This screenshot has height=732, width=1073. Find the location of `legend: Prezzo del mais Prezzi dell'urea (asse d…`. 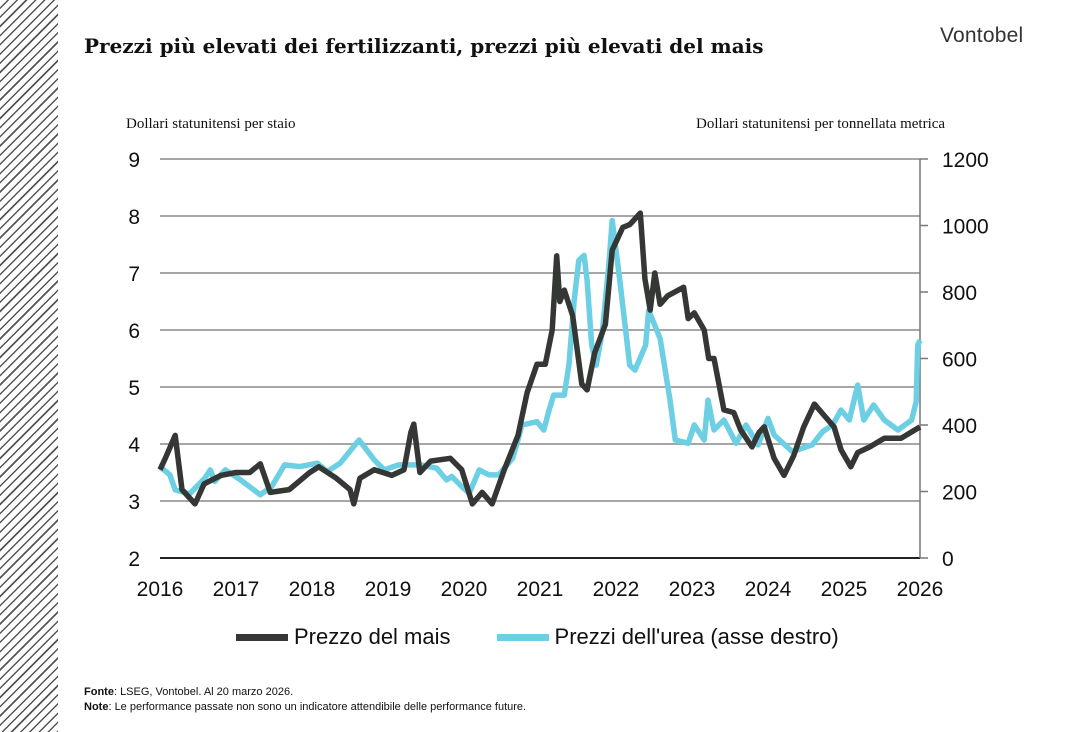

legend: Prezzo del mais Prezzi dell'urea (asse d… is located at coordinates (537, 637).